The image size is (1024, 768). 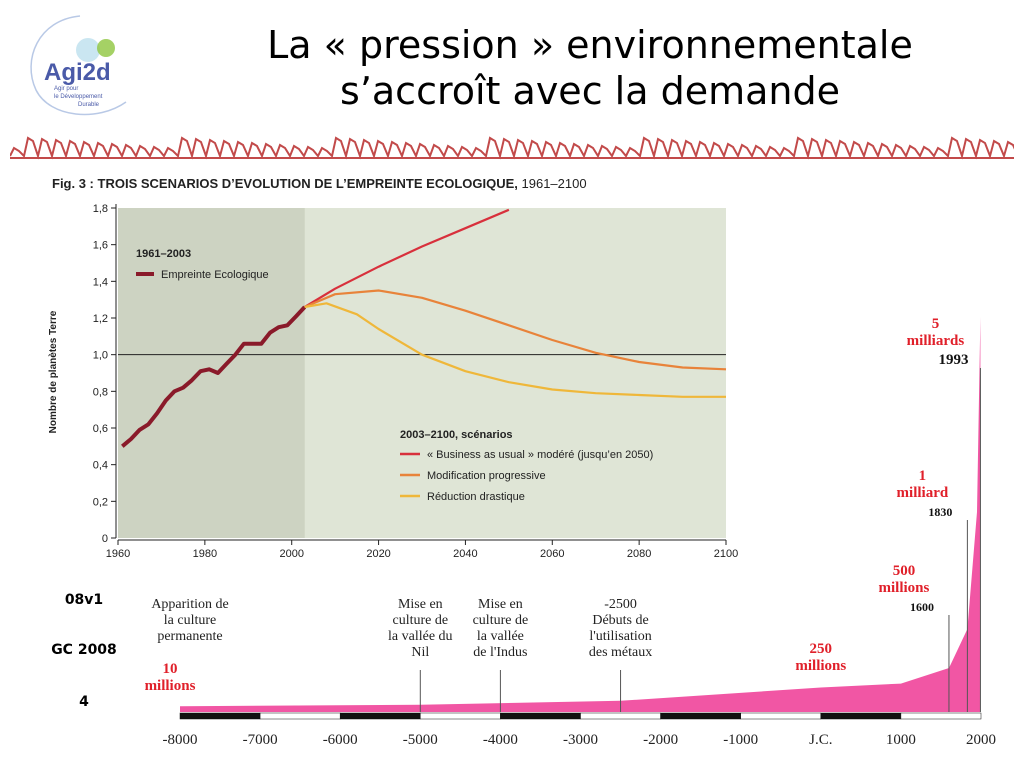 I want to click on event-label: Nil, so click(x=420, y=652).